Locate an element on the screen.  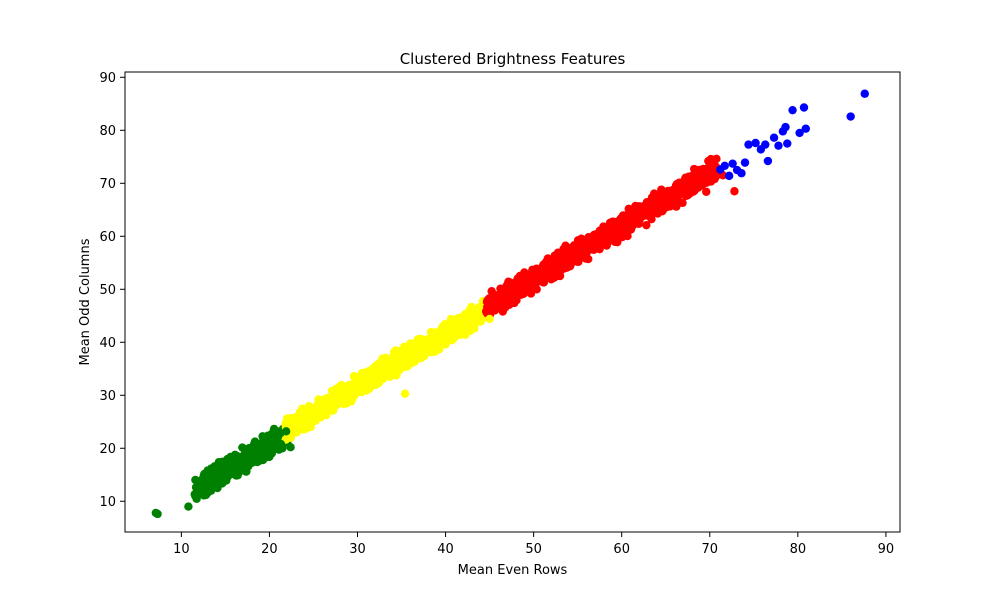
x-tick-label: 60 is located at coordinates (621, 549).